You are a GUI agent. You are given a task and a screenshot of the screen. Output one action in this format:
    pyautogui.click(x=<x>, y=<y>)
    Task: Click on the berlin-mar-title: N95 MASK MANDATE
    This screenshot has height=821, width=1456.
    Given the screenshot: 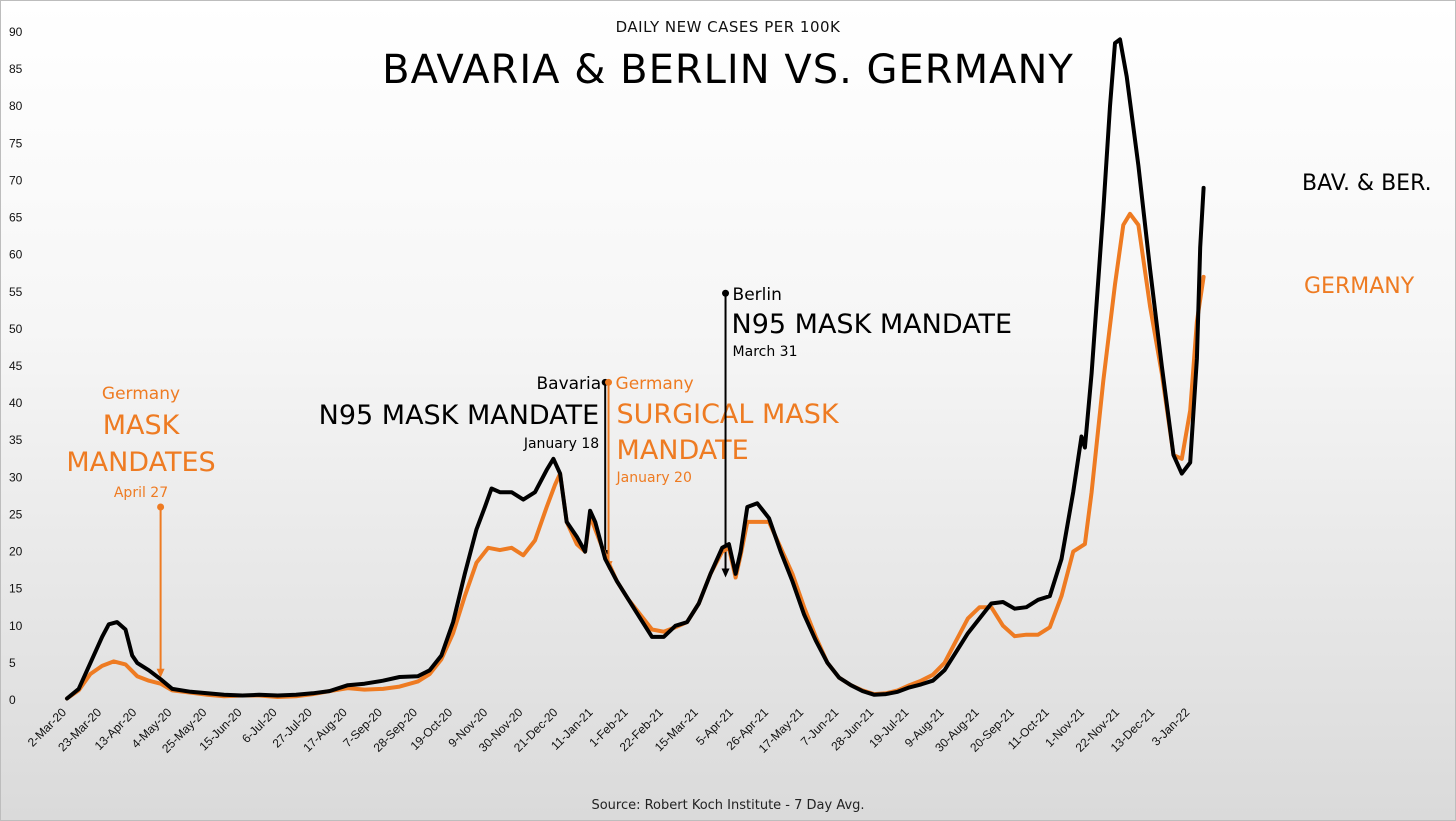 What is the action you would take?
    pyautogui.click(x=872, y=324)
    